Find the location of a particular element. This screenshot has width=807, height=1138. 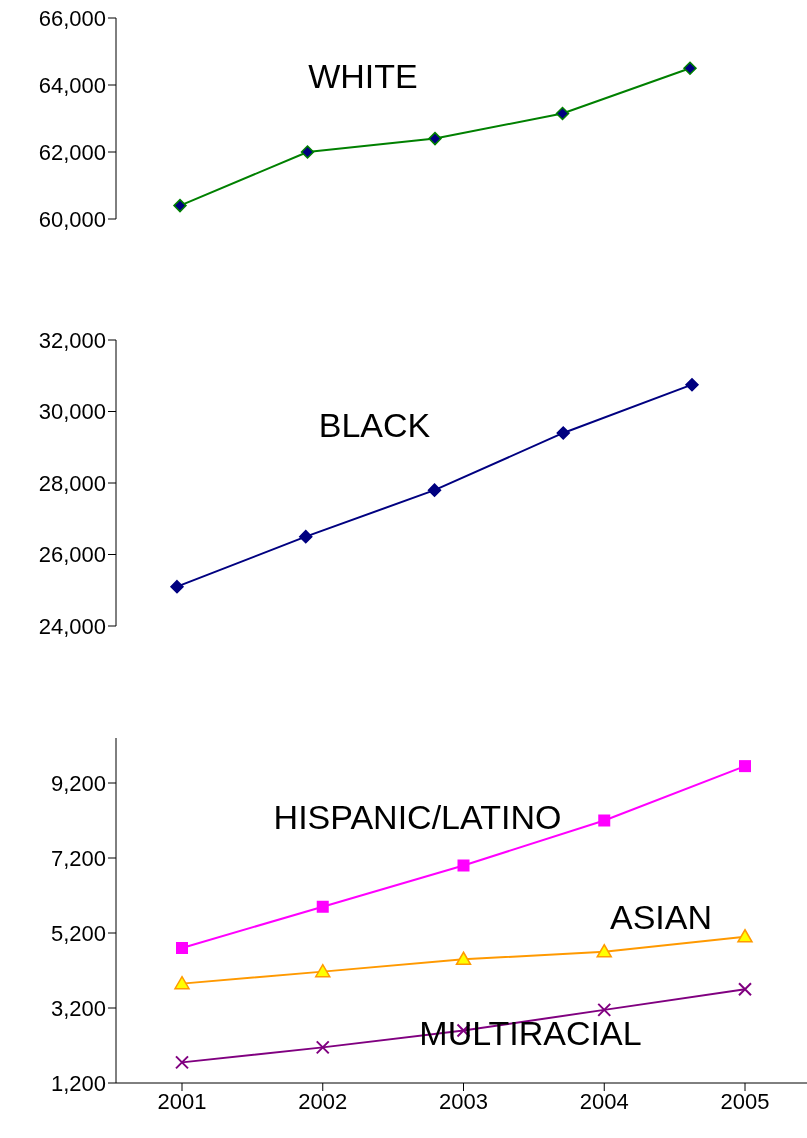

y-tick-label: 1,200 is located at coordinates (78, 1083).